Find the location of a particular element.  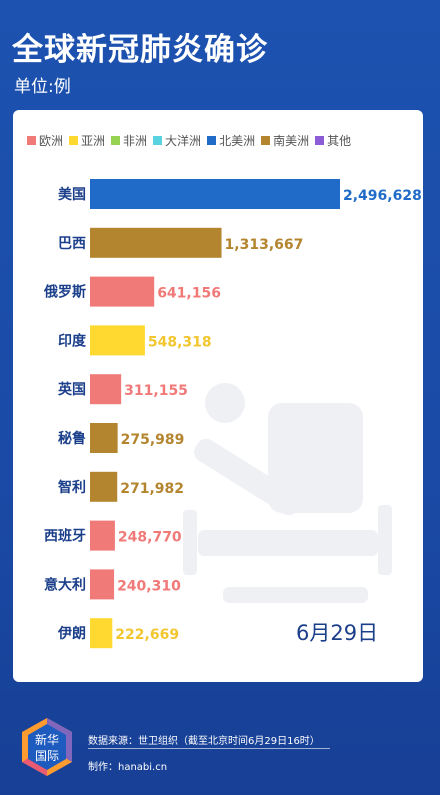

category-label: 伊朗 is located at coordinates (71, 633).